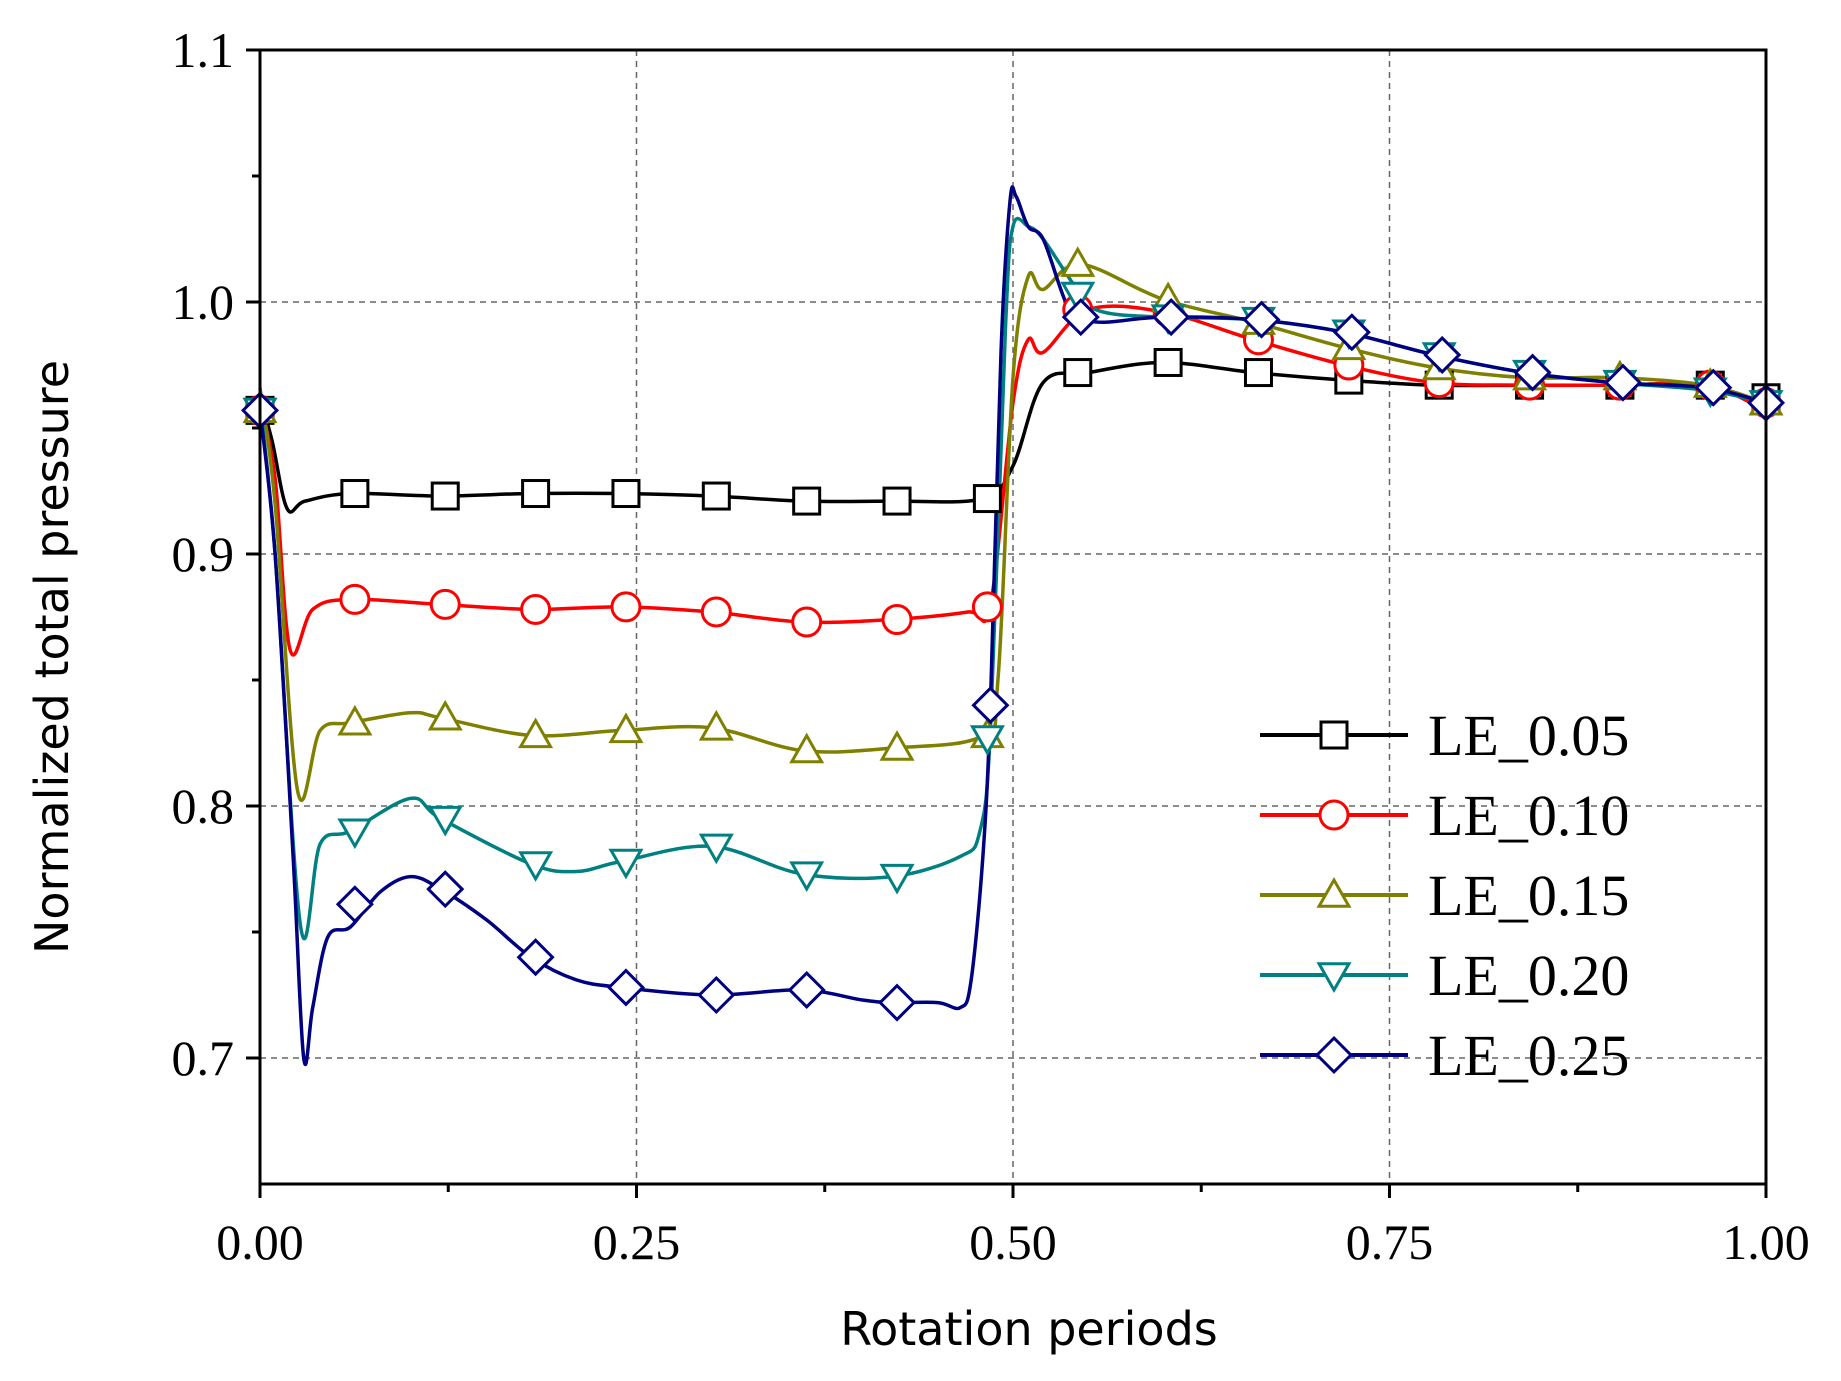  I want to click on x-tick-label: 1.00, so click(1766, 1242).